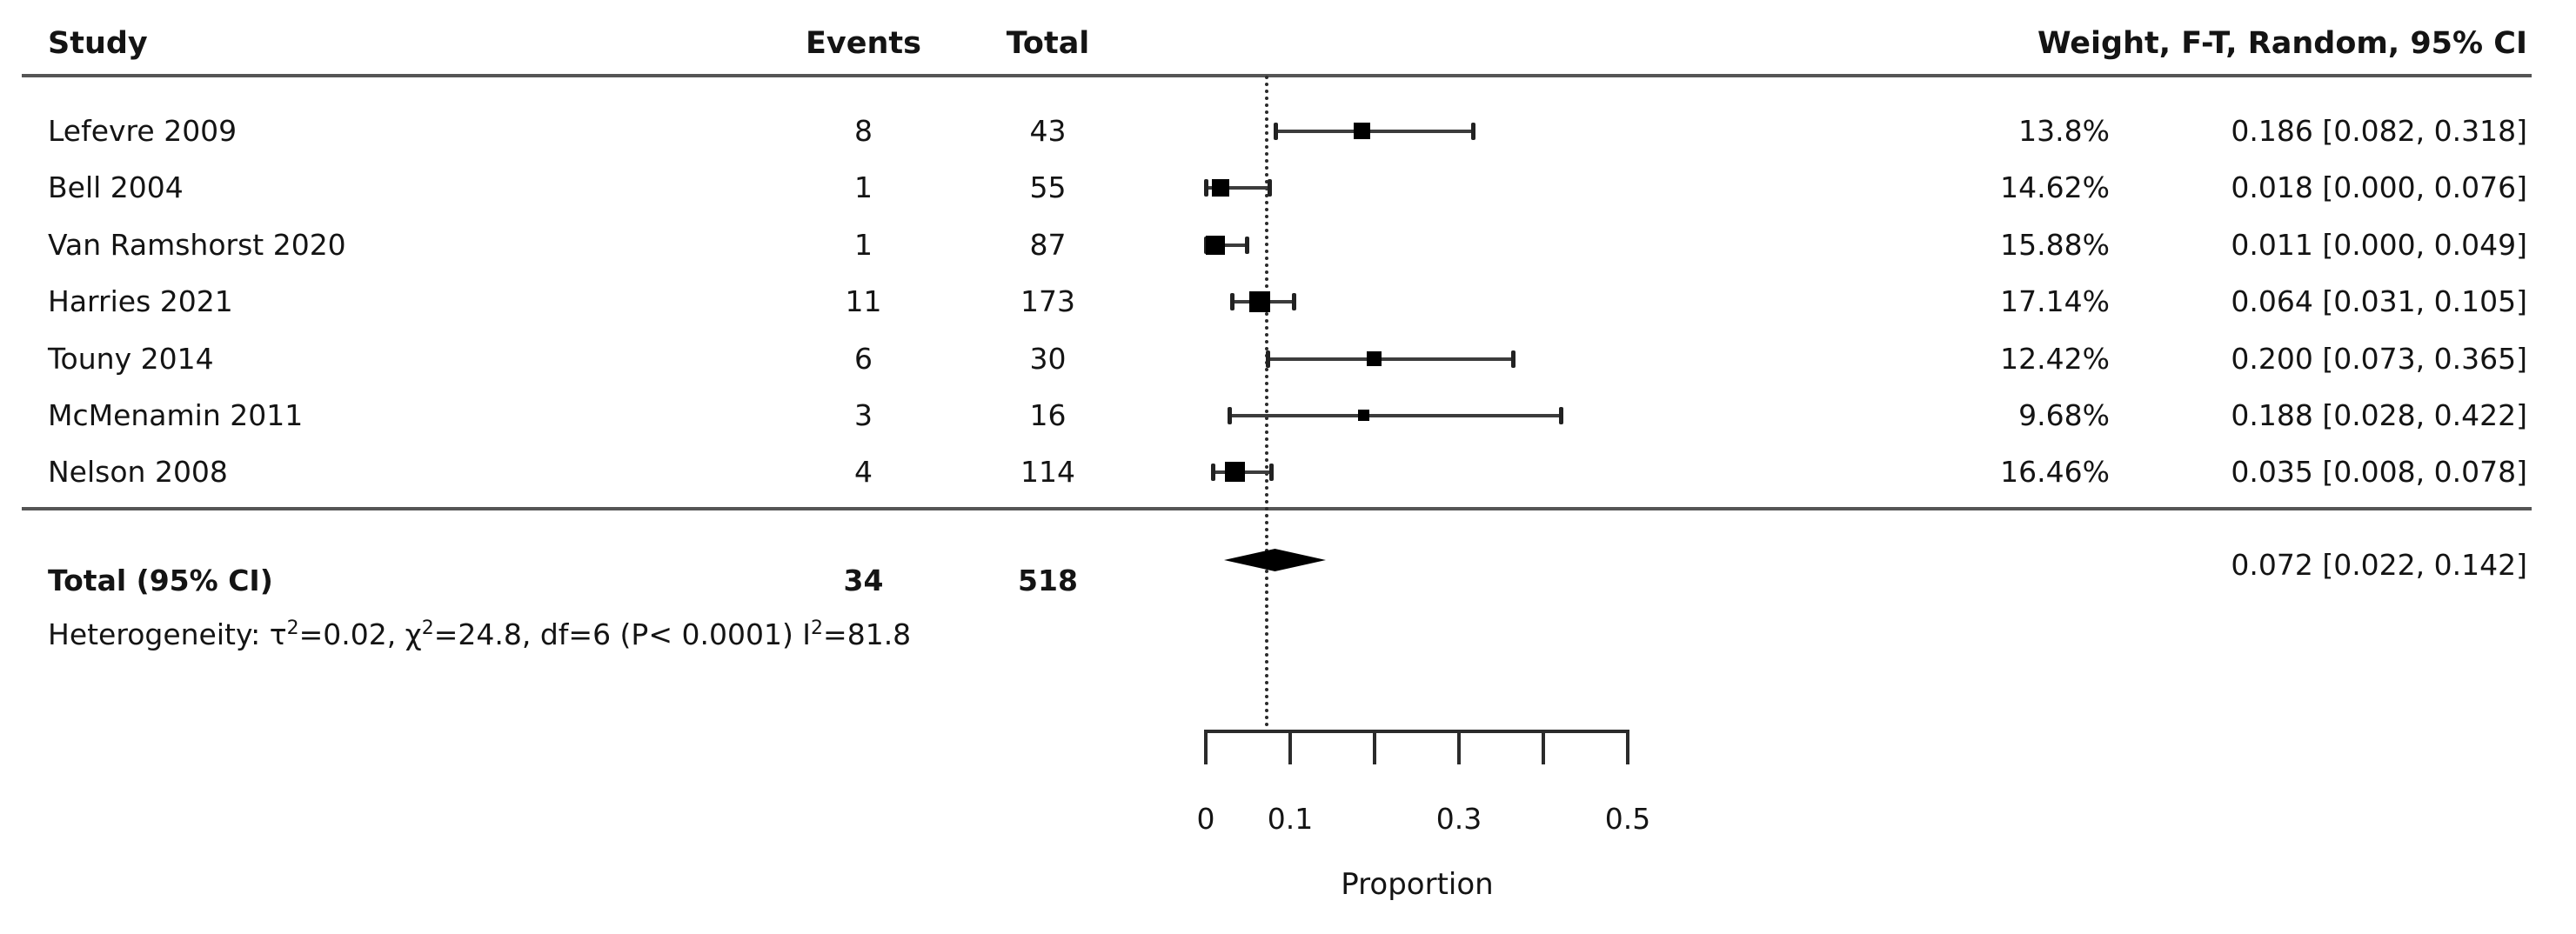 This screenshot has height=934, width=2576. What do you see at coordinates (1205, 819) in the screenshot?
I see `x-axis-tick-label: 0` at bounding box center [1205, 819].